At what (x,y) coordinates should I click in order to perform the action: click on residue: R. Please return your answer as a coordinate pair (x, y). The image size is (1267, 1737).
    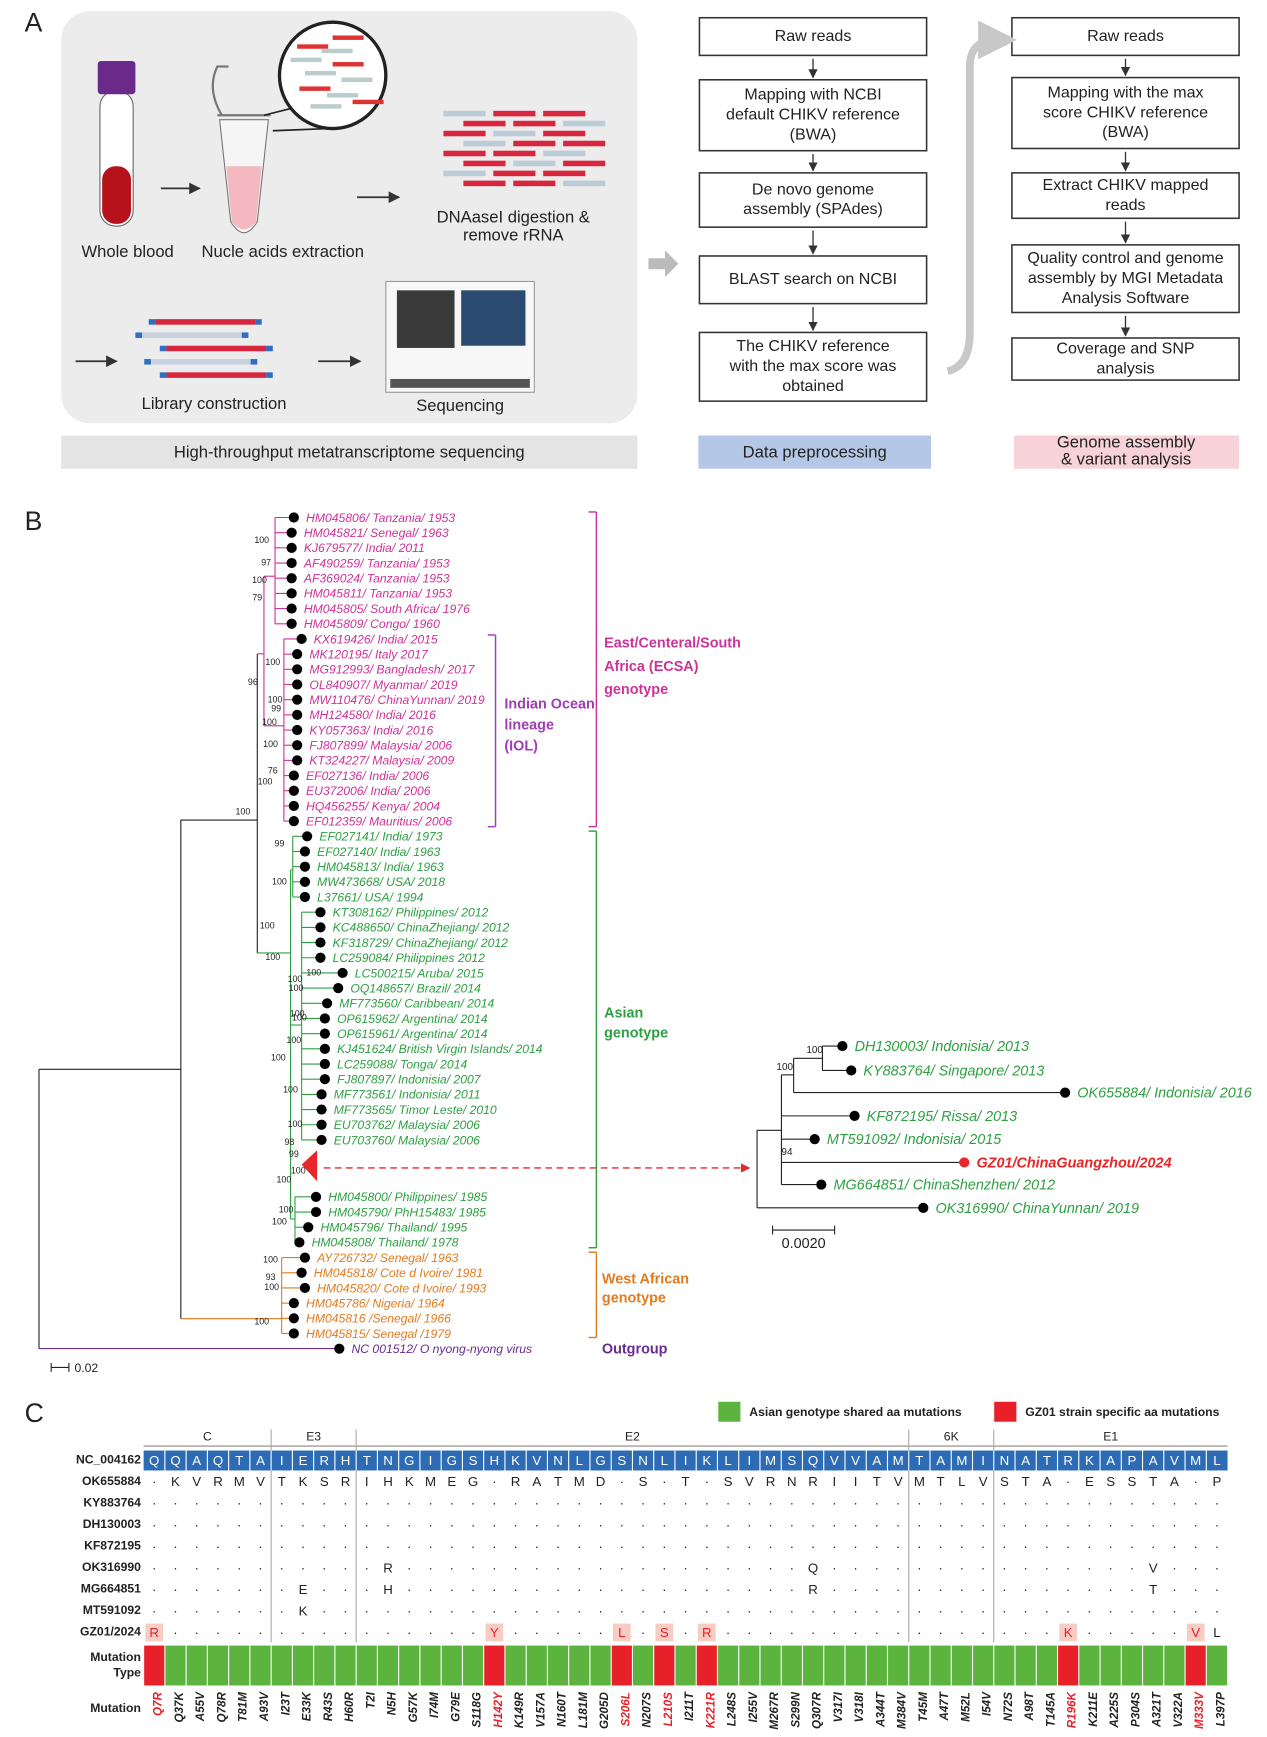
    Looking at the image, I should click on (218, 1481).